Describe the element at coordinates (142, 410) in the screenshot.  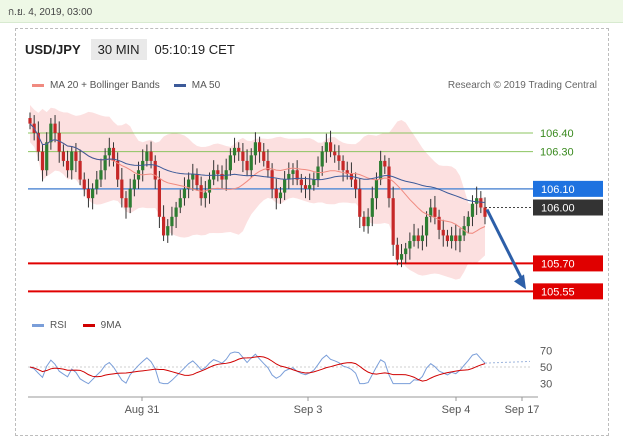
I see `x-tick-label: Aug 31` at that location.